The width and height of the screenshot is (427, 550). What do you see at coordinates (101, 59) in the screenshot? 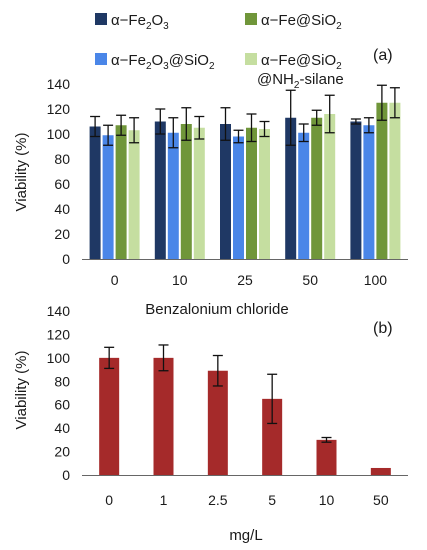
I see `legend-swatch-fe2o3-sio2` at bounding box center [101, 59].